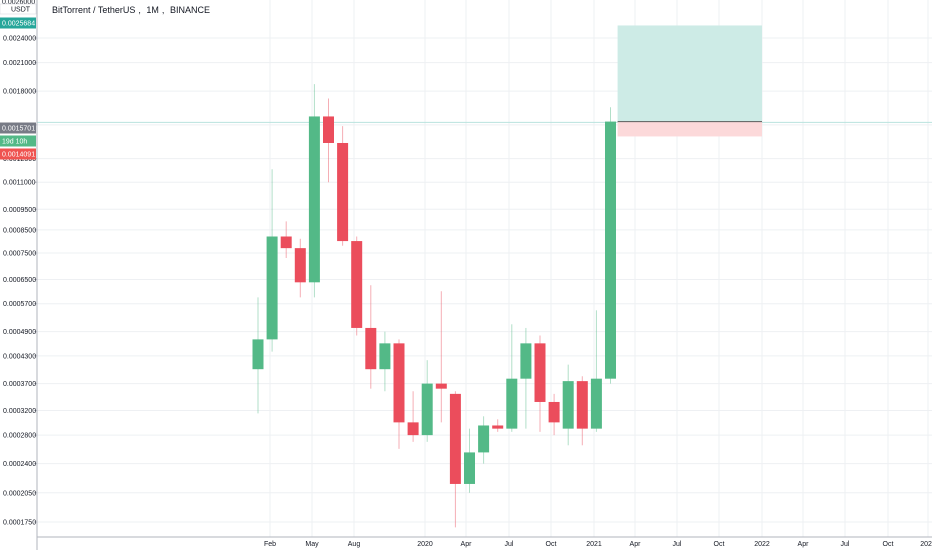 This screenshot has width=932, height=550. I want to click on y-tick-label: 0.0002800, so click(19, 436).